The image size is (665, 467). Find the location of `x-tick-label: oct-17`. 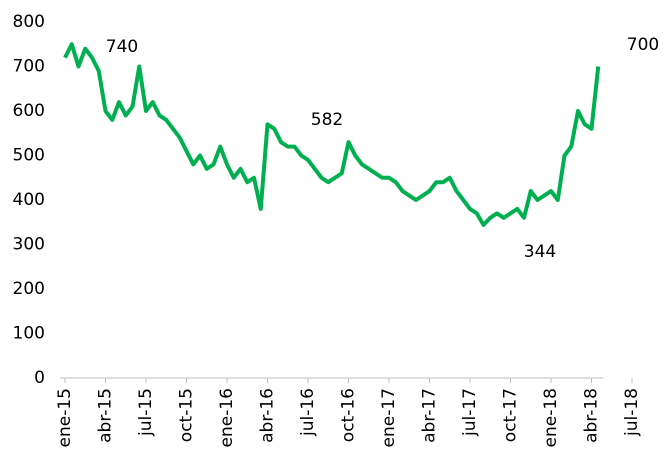

x-tick-label: oct-17 is located at coordinates (511, 415).